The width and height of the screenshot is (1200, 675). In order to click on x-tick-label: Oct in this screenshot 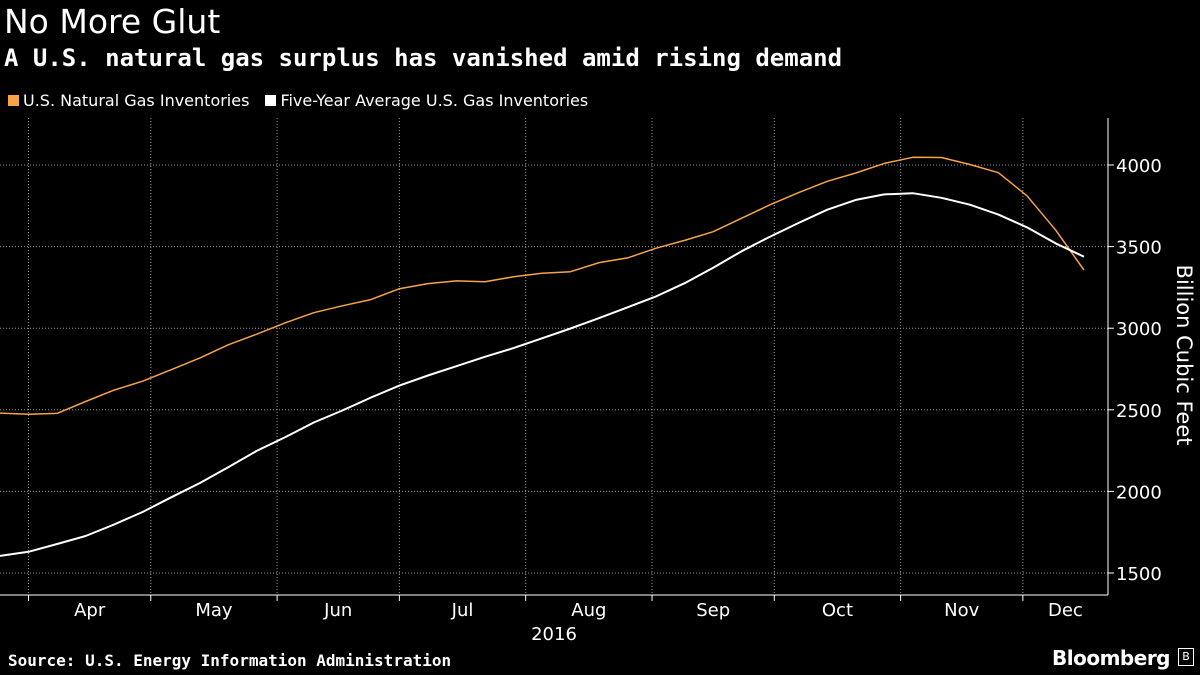, I will do `click(837, 610)`.